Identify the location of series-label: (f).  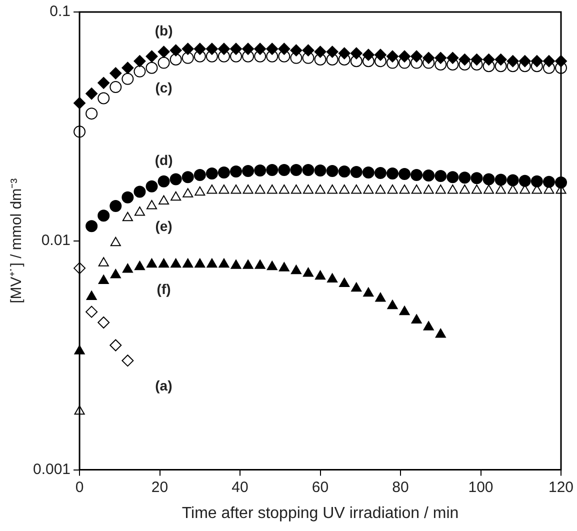
(163, 289).